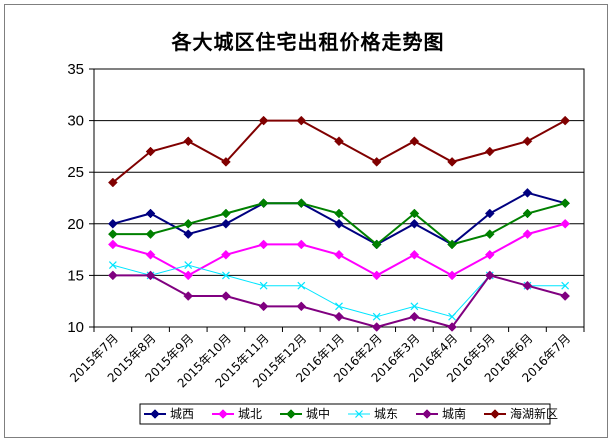 The image size is (616, 444). I want to click on y-tick-label: 15, so click(75, 275).